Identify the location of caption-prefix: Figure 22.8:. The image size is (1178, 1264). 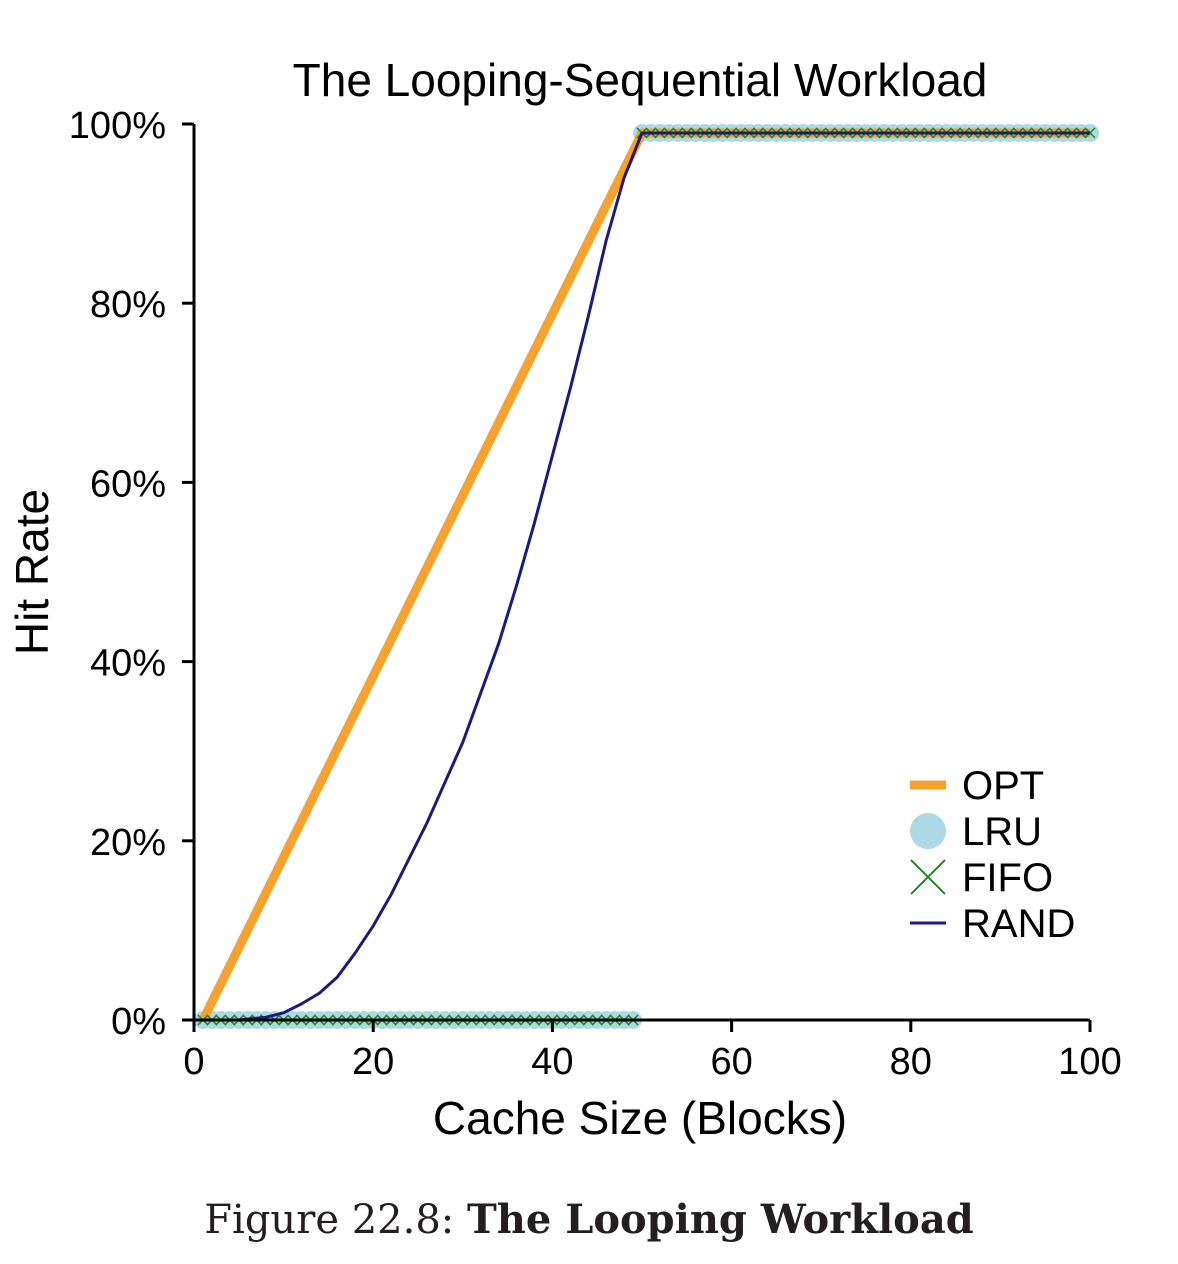
(335, 1220).